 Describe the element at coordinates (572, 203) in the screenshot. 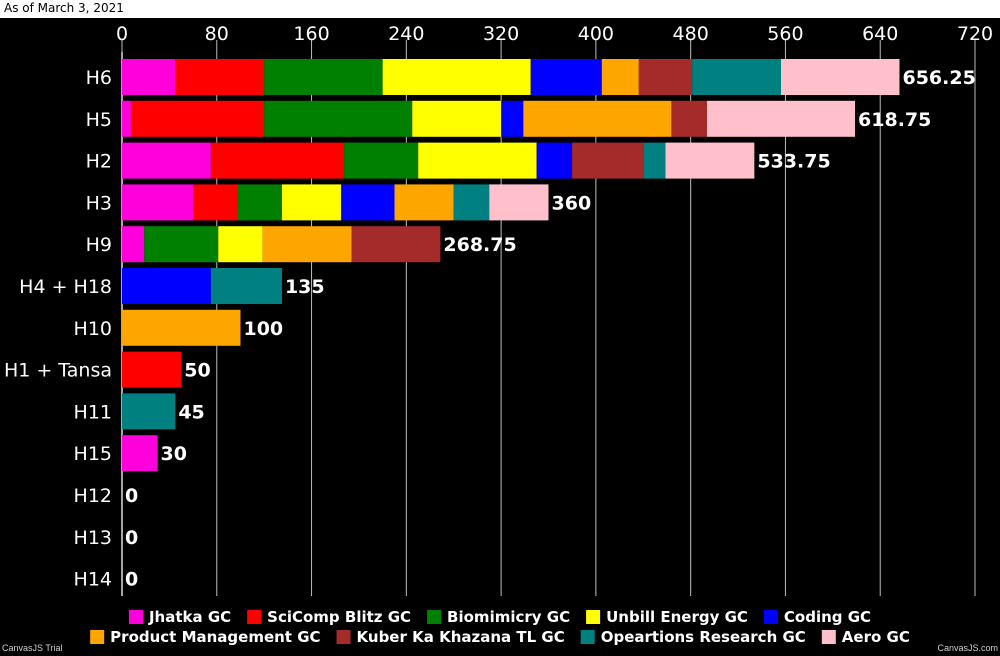

I see `total-label: 360` at that location.